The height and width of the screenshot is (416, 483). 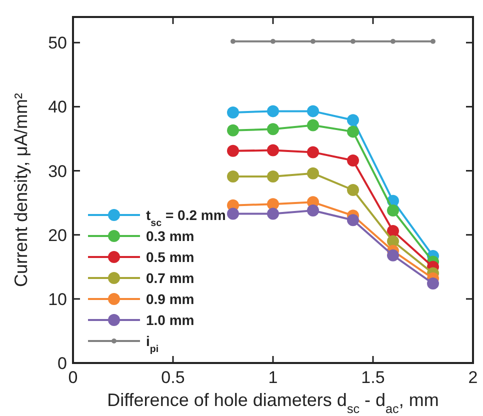 I want to click on y-tick-label: 50, so click(x=57, y=43).